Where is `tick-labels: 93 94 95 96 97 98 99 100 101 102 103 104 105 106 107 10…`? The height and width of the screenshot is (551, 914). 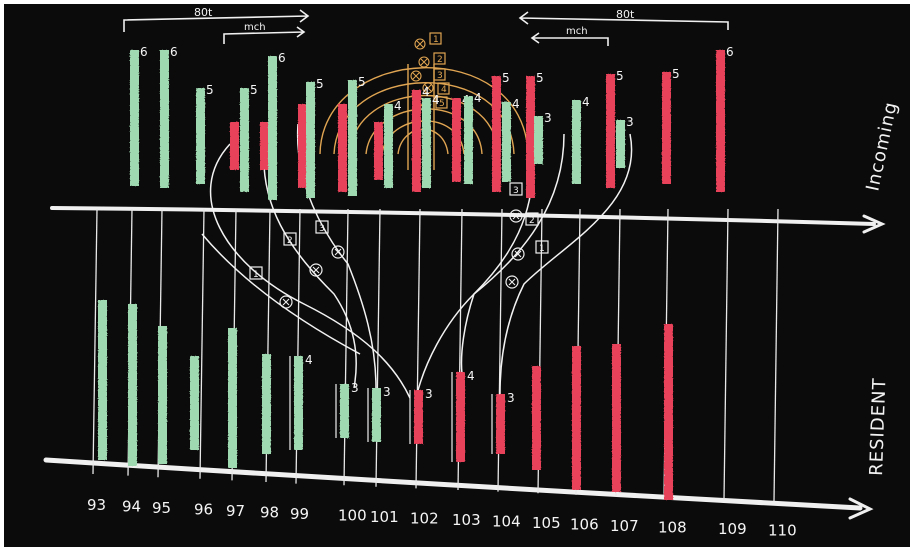 tick-labels: 93 94 95 96 97 98 99 100 101 102 103 104 105 106 107 10… is located at coordinates (442, 518).